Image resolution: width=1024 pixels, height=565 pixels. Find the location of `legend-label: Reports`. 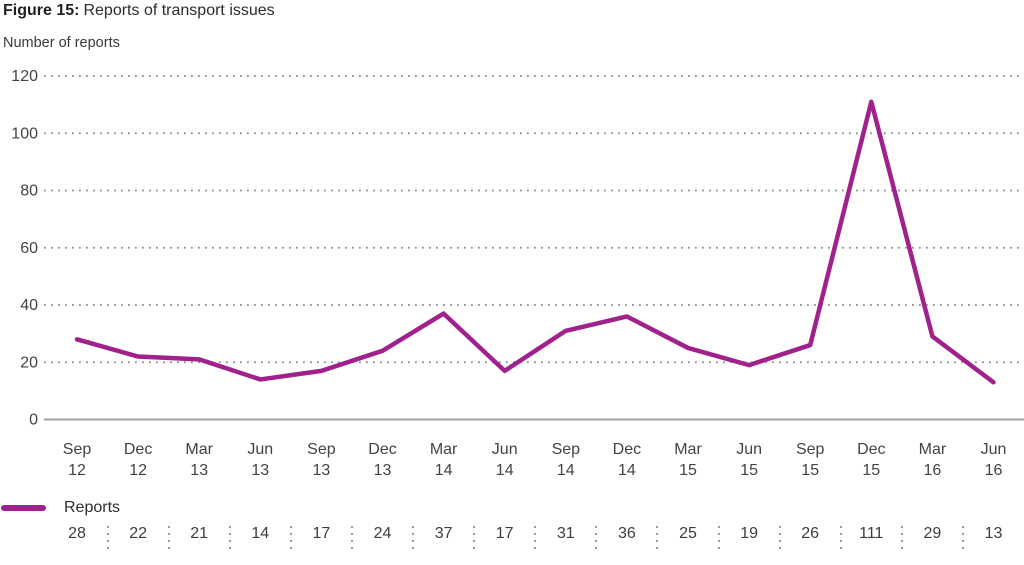

legend-label: Reports is located at coordinates (92, 507).